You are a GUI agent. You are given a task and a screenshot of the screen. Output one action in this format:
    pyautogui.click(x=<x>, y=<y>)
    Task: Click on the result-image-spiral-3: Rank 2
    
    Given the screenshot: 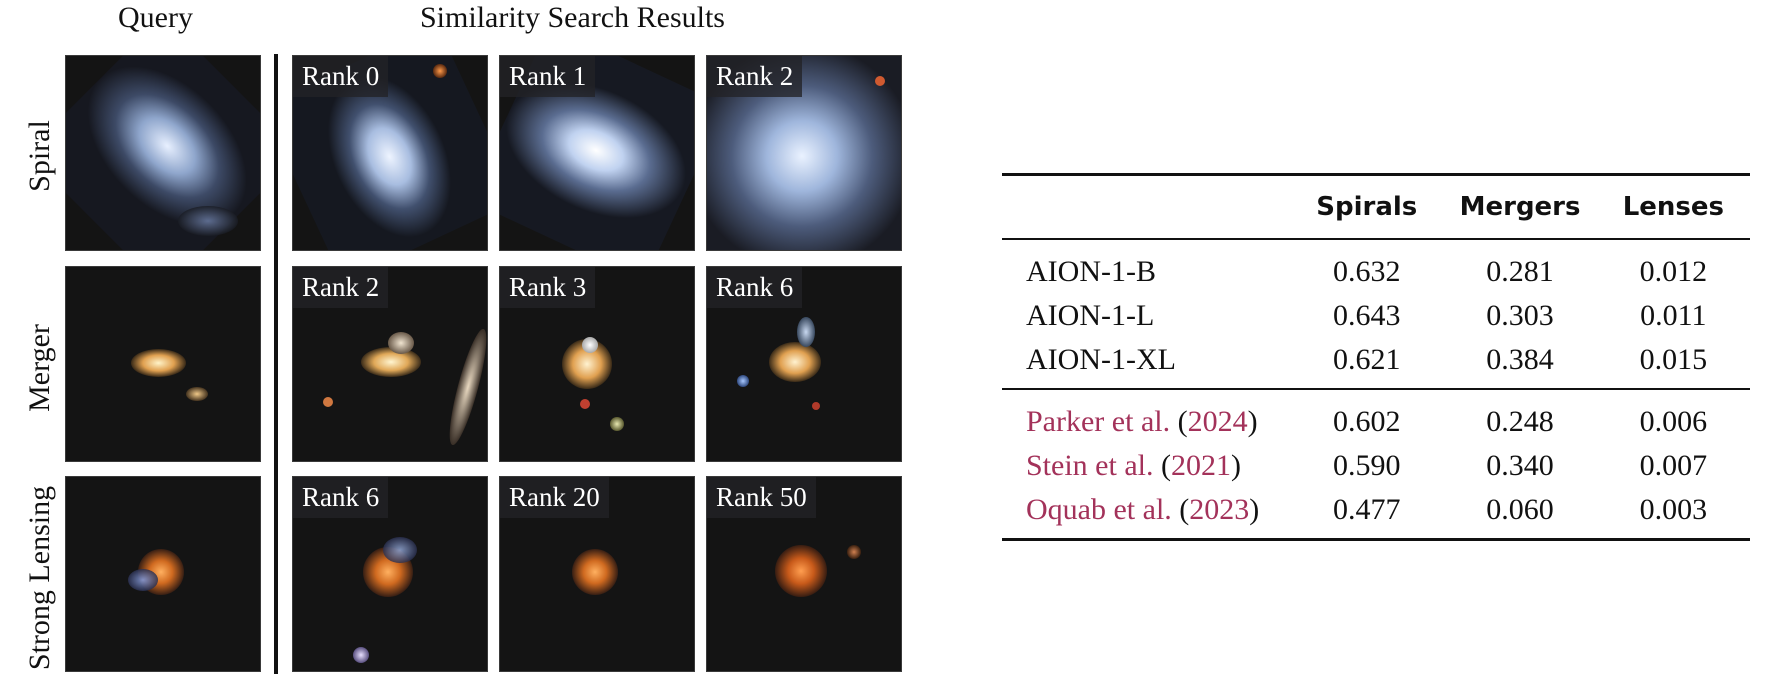 What is the action you would take?
    pyautogui.click(x=804, y=153)
    